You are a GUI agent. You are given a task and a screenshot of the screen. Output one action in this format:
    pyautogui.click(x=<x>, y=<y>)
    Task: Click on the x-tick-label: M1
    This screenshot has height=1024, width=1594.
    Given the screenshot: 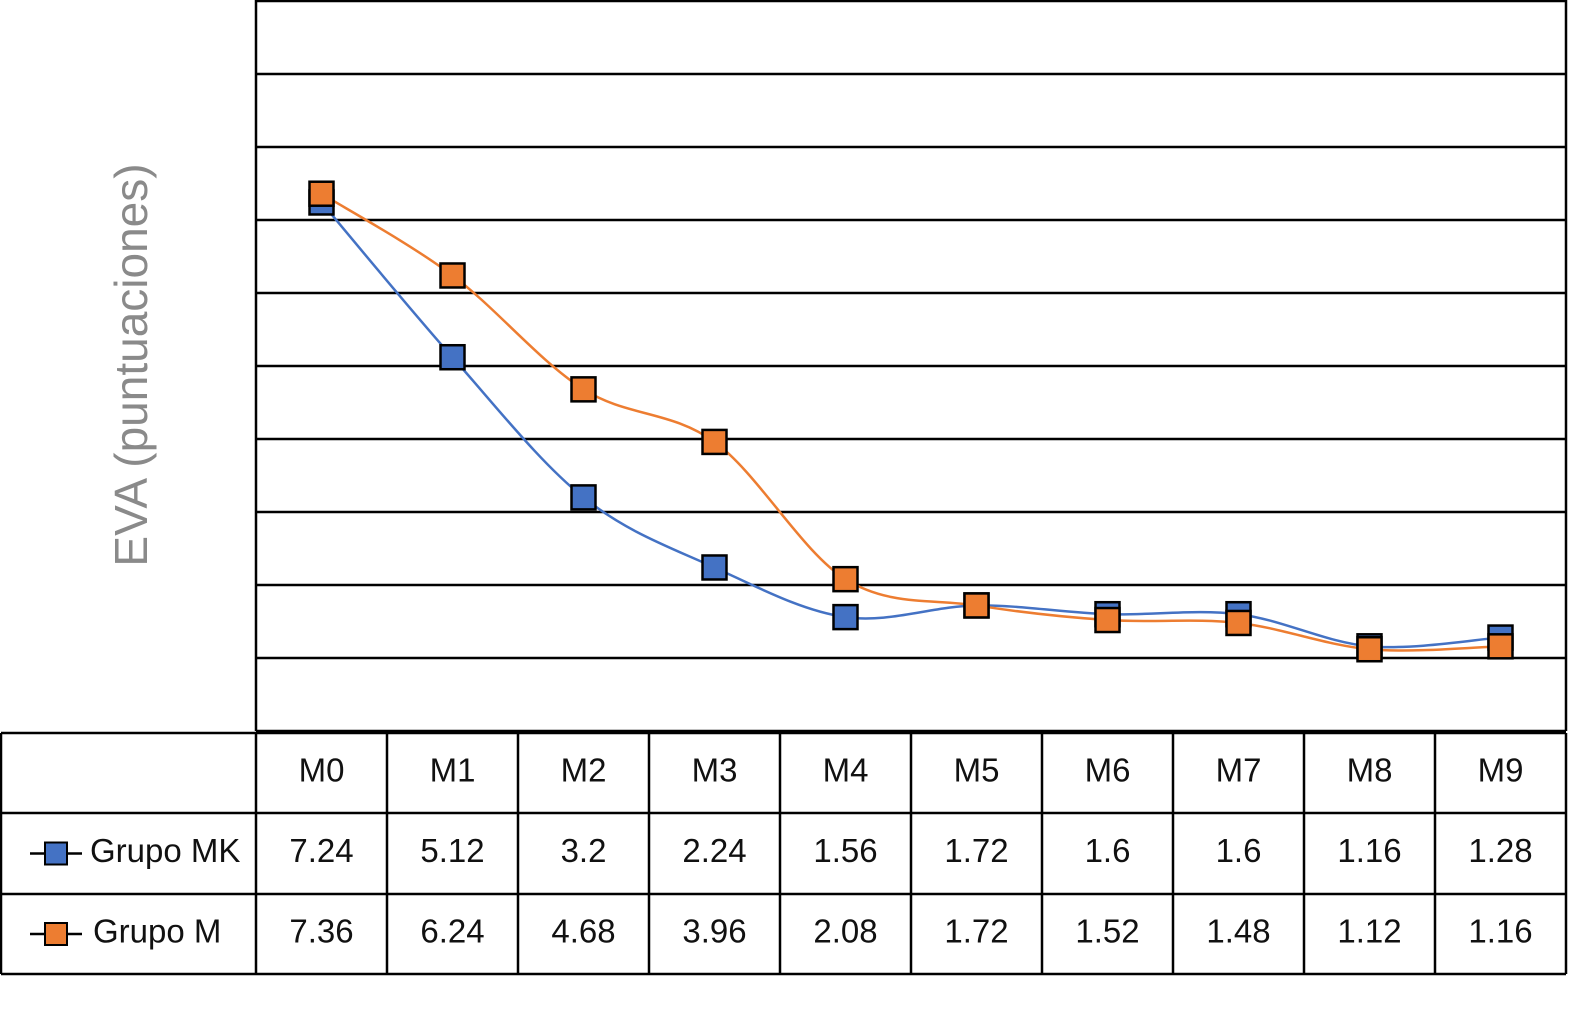 What is the action you would take?
    pyautogui.click(x=453, y=770)
    